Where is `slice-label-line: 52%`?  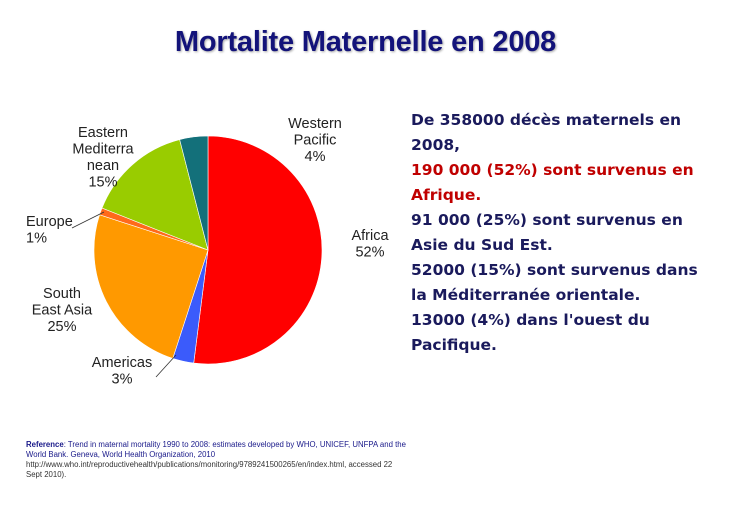 slice-label-line: 52% is located at coordinates (369, 253).